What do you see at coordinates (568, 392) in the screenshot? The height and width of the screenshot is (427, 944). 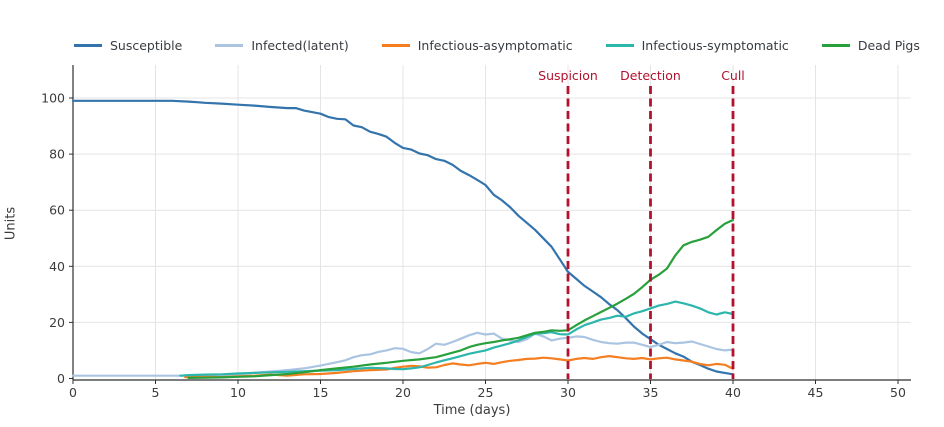 I see `x-tick-label: 30` at bounding box center [568, 392].